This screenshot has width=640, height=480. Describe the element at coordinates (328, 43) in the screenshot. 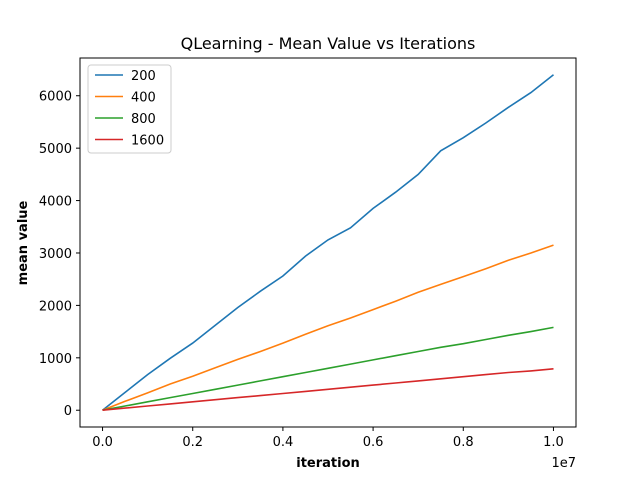

I see `chart-title: QLearning - Mean Value vs Iterations` at that location.